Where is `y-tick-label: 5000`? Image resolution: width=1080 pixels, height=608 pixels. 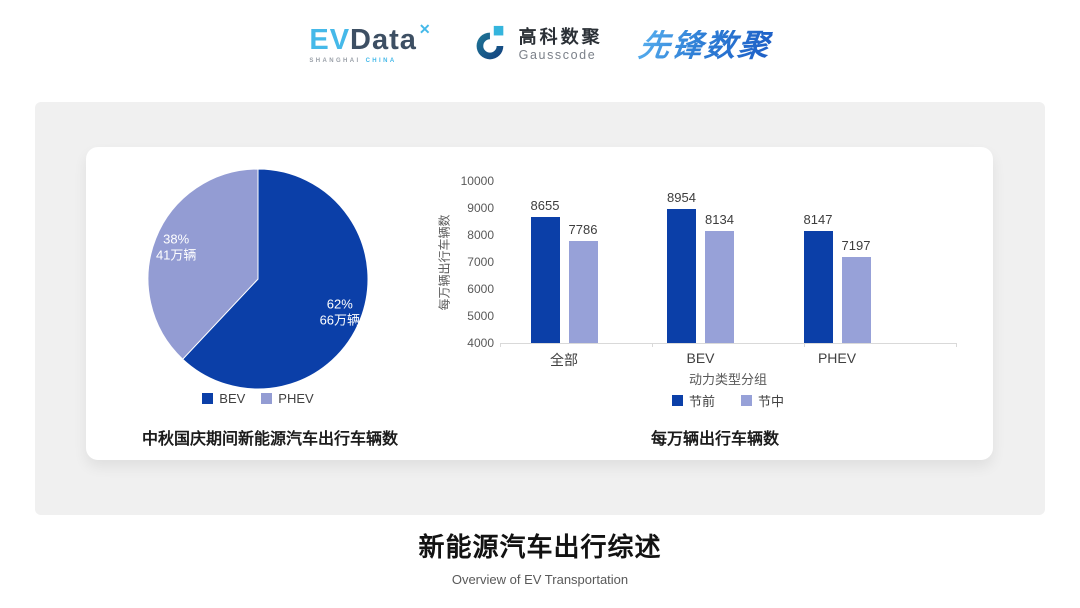 y-tick-label: 5000 is located at coordinates (480, 316).